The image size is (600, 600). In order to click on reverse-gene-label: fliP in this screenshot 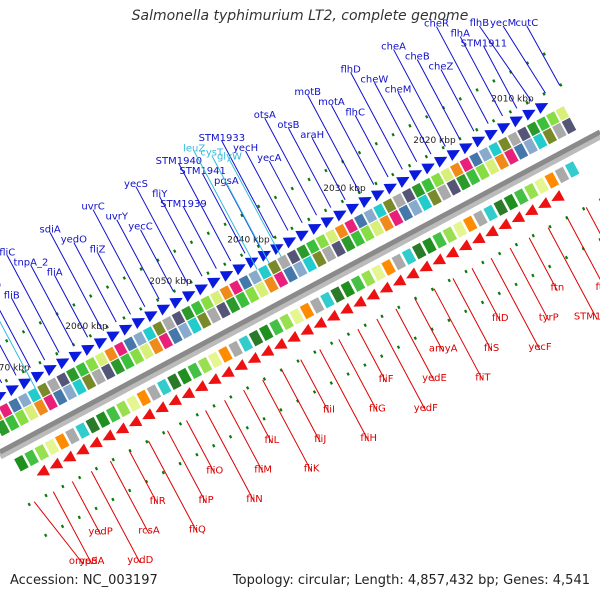, I will do `click(206, 500)`.